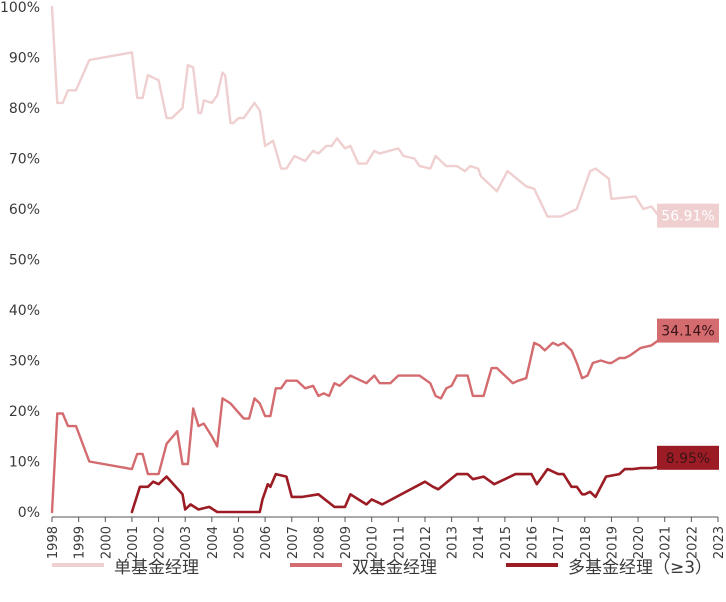 The image size is (726, 602). I want to click on x-tick-label: 2001, so click(133, 542).